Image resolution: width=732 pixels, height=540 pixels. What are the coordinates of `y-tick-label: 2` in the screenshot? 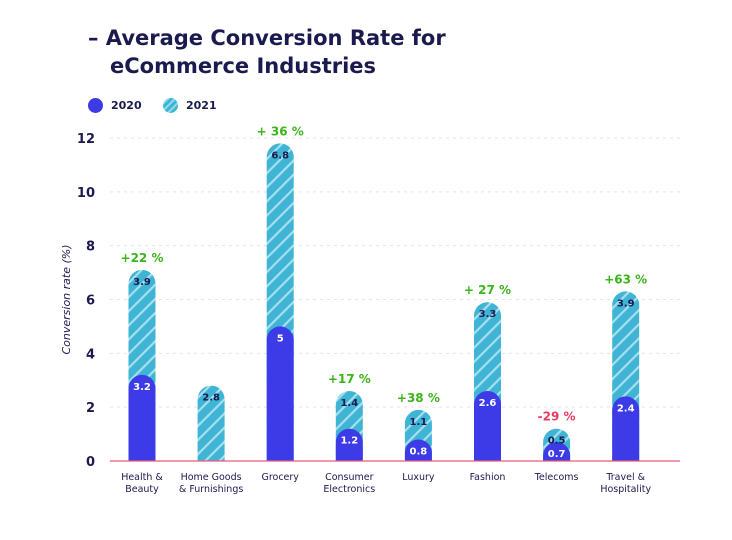 It's located at (90, 408).